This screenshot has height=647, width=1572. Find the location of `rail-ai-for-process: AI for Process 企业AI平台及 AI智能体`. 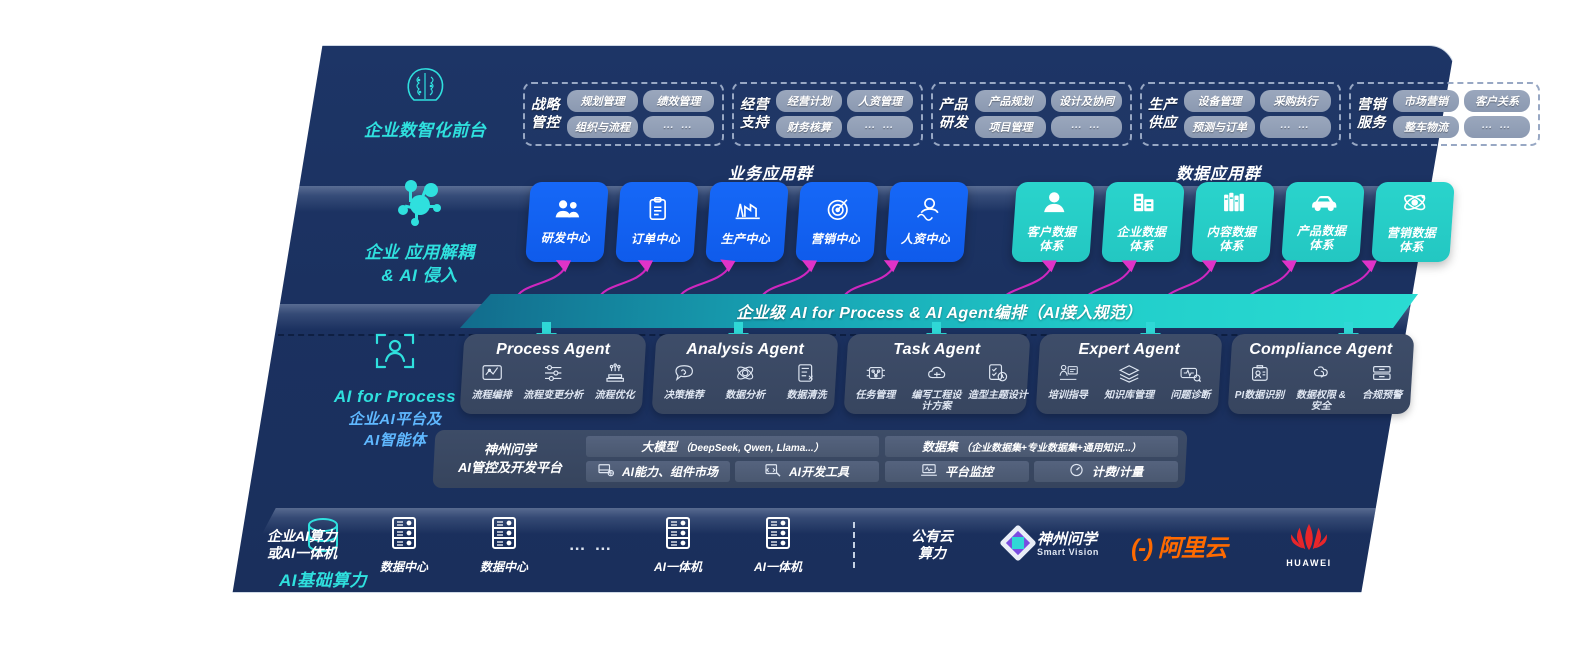

rail-ai-for-process: AI for Process 企业AI平台及 AI智能体 is located at coordinates (395, 390).